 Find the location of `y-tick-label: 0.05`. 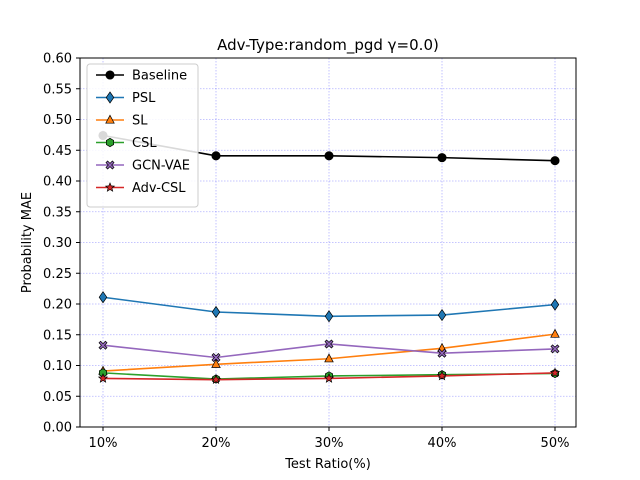

y-tick-label: 0.05 is located at coordinates (57, 397).